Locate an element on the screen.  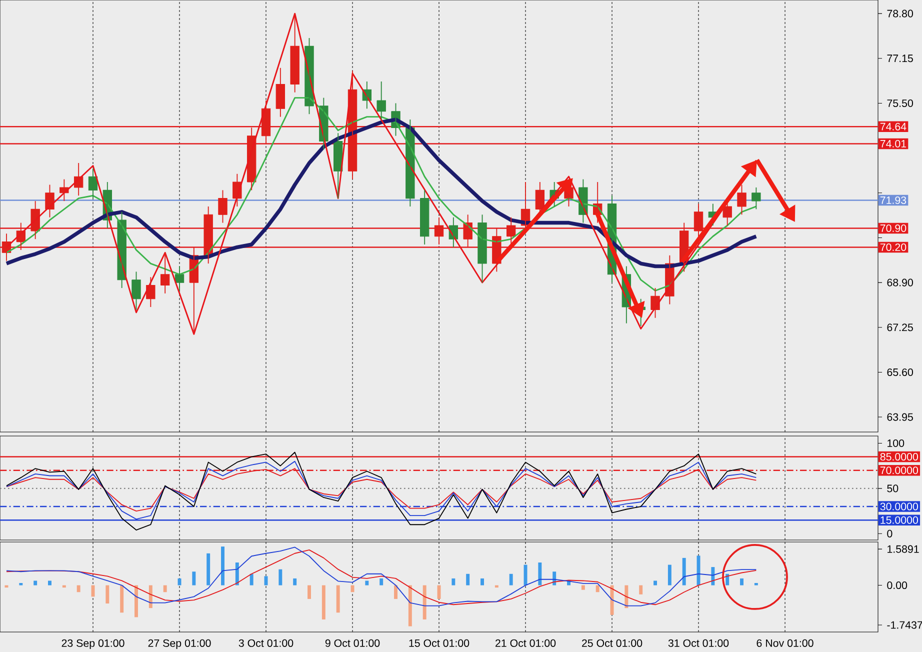
ref-line-label: 70.0000 is located at coordinates (899, 470).